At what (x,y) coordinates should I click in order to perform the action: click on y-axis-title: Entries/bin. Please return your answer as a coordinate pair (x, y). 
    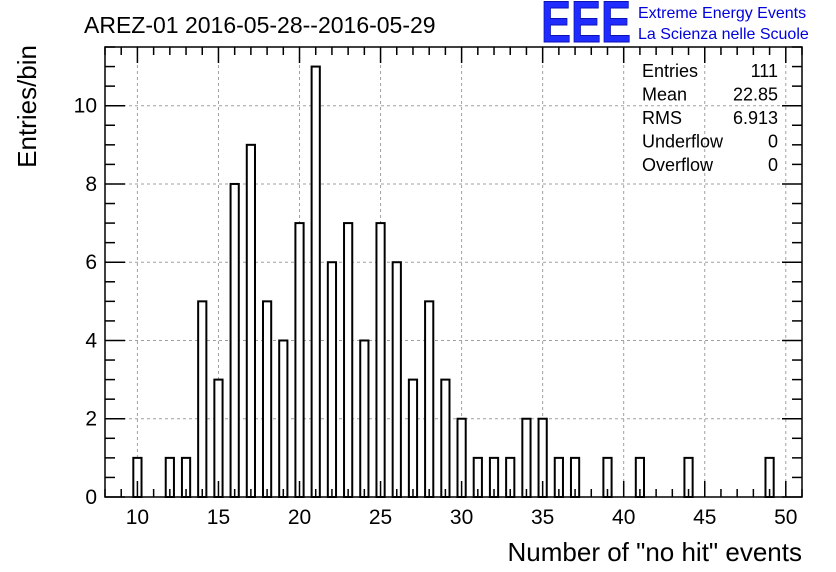
    Looking at the image, I should click on (27, 106).